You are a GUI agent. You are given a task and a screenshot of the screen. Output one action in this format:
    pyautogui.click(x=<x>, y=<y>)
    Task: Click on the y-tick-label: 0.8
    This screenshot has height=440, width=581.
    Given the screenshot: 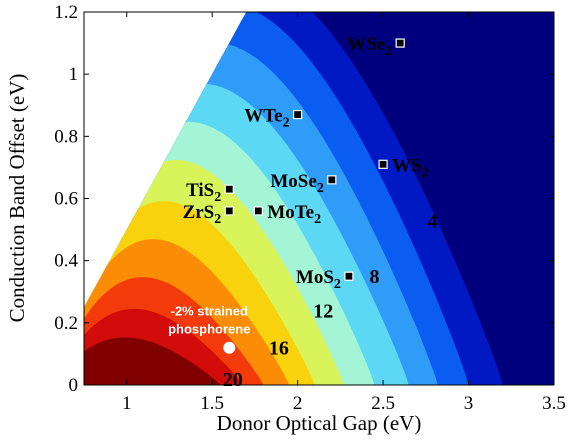 What is the action you would take?
    pyautogui.click(x=66, y=136)
    